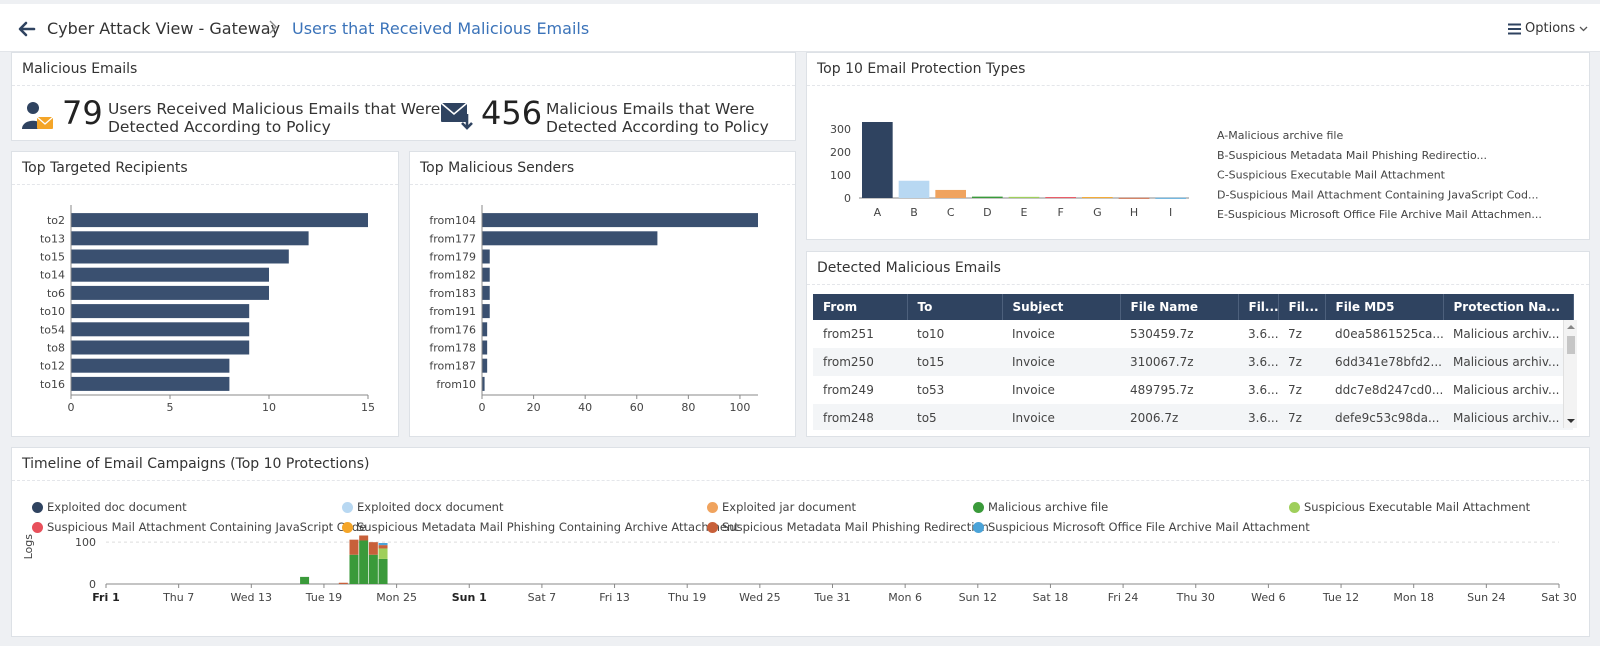 This screenshot has height=646, width=1600. I want to click on x-tick-label: Wed 25, so click(759, 597).